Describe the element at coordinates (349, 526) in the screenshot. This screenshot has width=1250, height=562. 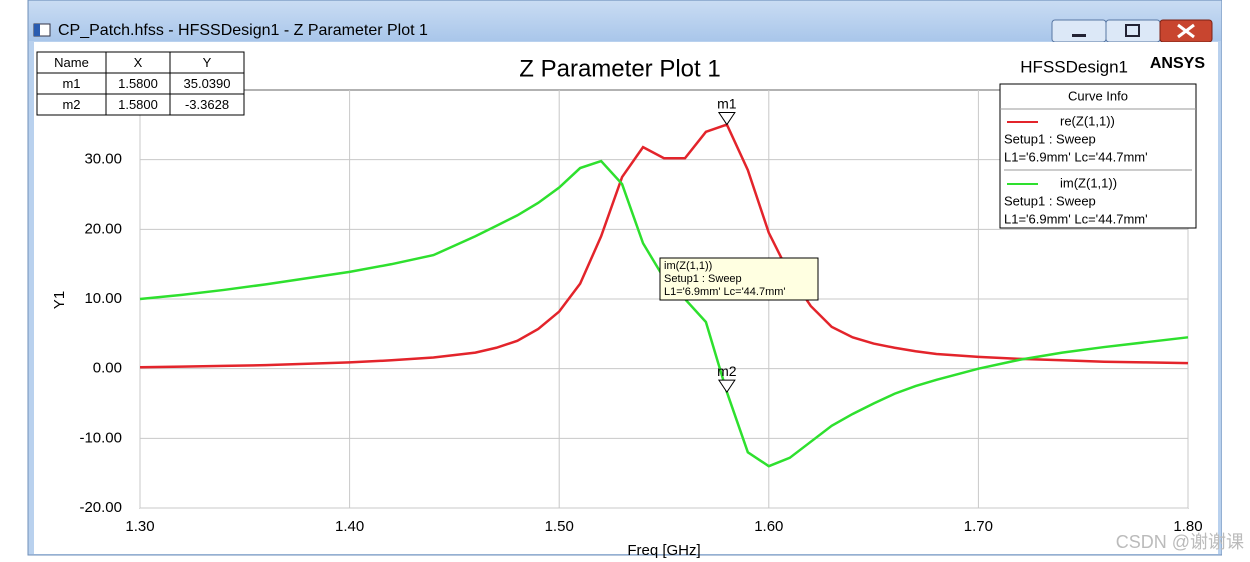
I see `x-tick-label: 1.40` at that location.